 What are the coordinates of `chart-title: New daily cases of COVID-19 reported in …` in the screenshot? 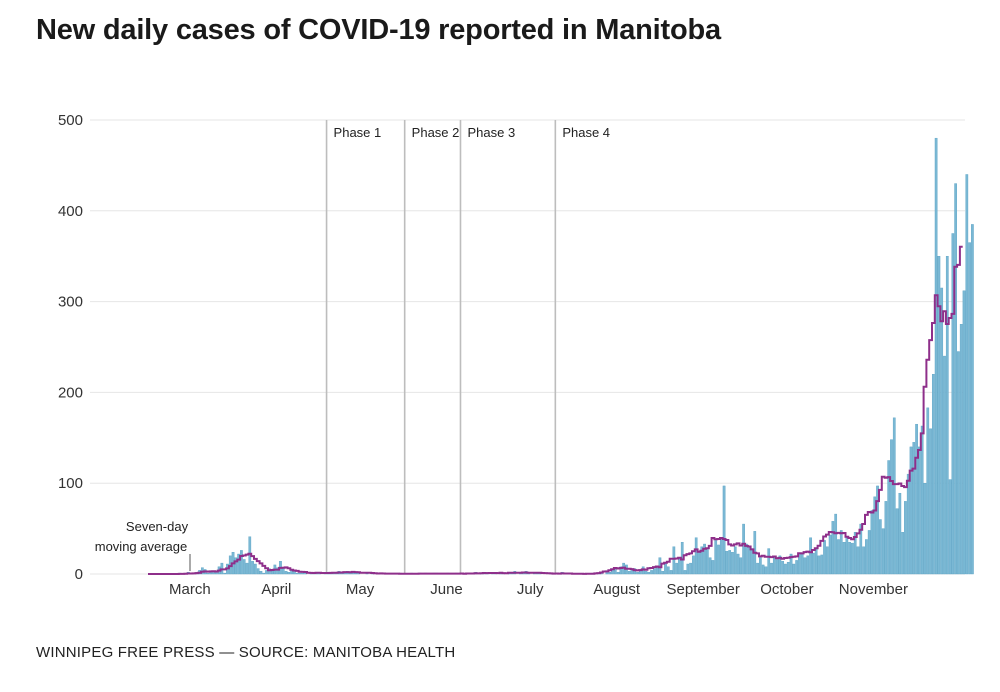 It's located at (378, 30).